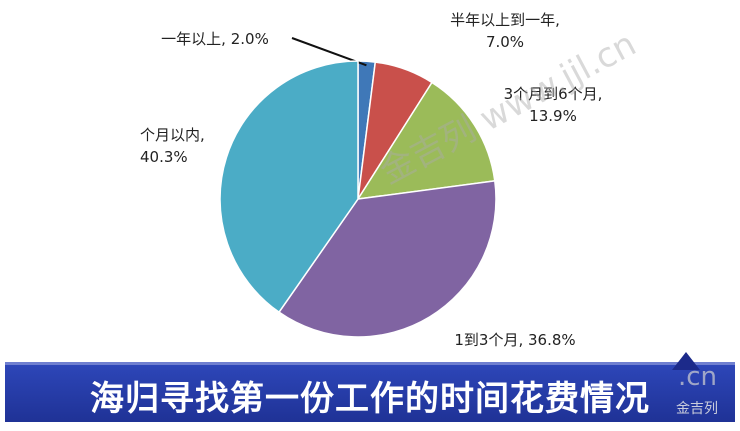 Image resolution: width=740 pixels, height=431 pixels. What do you see at coordinates (514, 340) in the screenshot?
I see `slice-label: 1到3个月, 36.8%` at bounding box center [514, 340].